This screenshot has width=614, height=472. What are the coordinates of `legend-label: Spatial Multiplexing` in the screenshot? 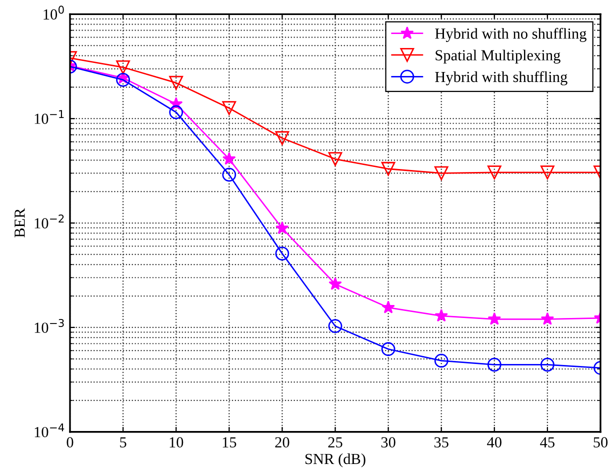 It's located at (498, 57).